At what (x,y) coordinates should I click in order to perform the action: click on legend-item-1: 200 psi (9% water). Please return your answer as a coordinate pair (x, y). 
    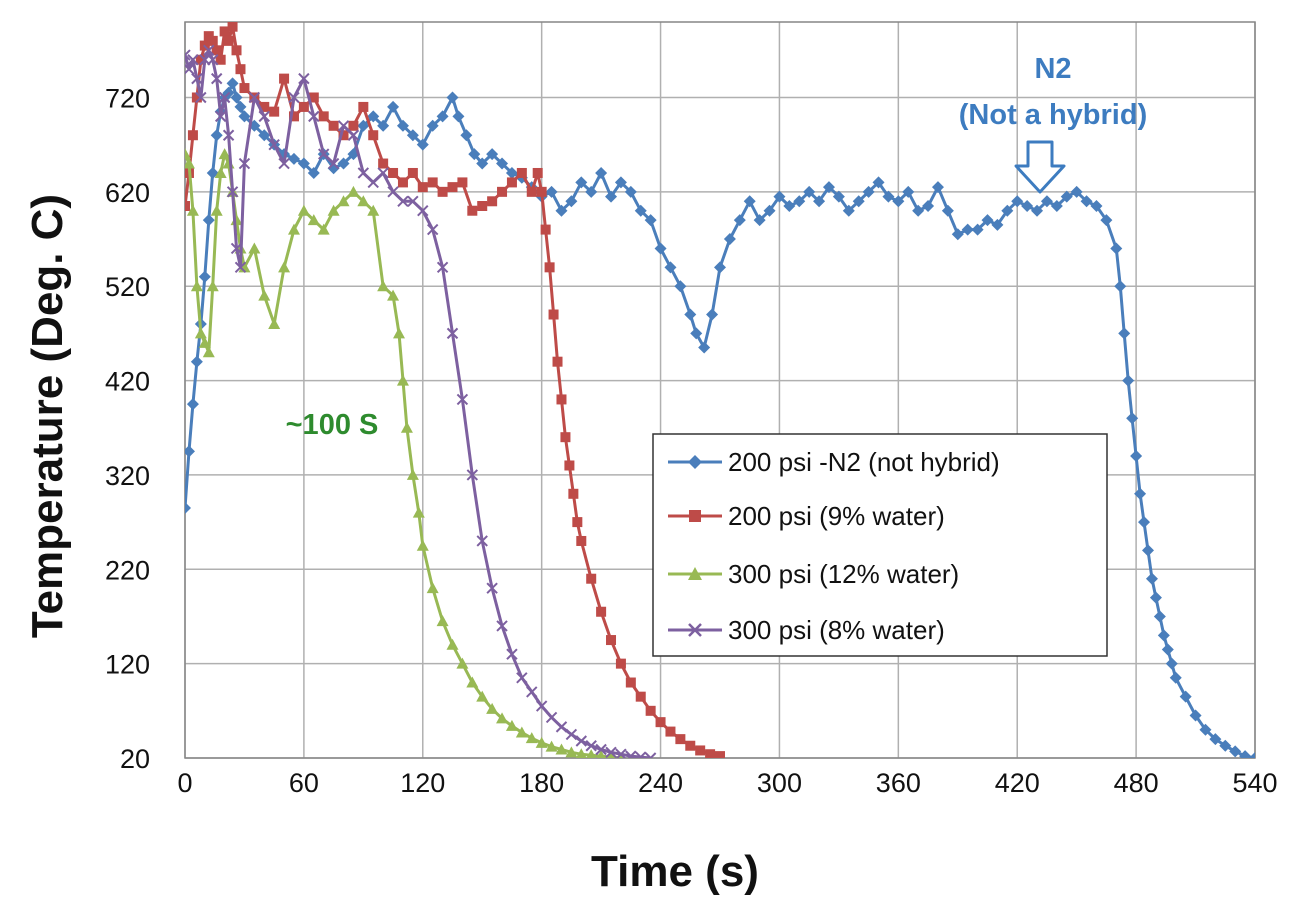
    Looking at the image, I should click on (806, 516).